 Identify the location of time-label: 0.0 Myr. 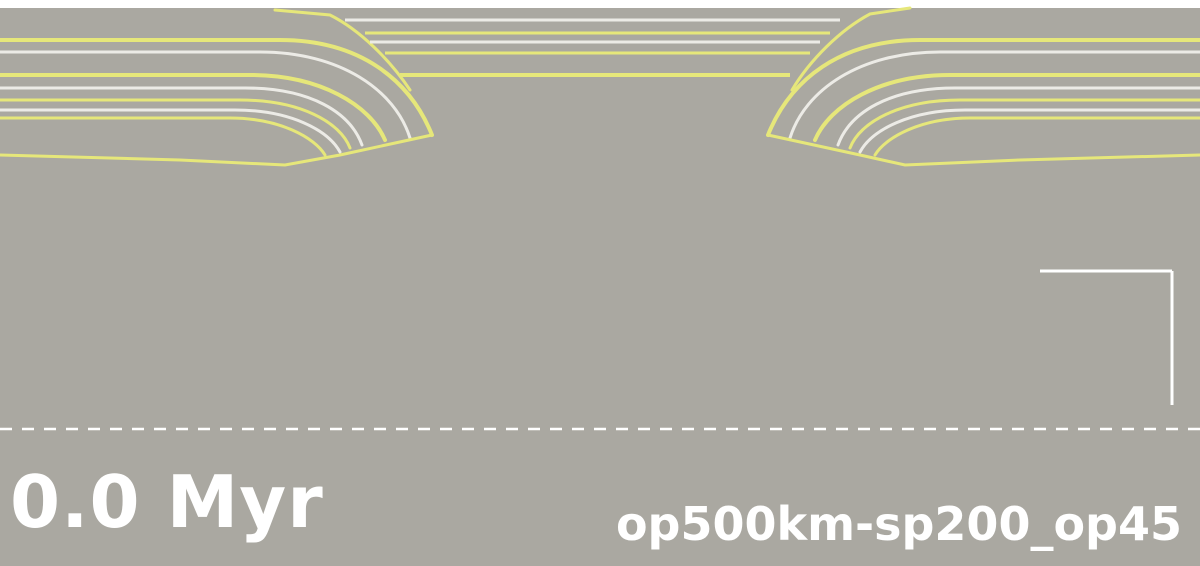
(167, 502).